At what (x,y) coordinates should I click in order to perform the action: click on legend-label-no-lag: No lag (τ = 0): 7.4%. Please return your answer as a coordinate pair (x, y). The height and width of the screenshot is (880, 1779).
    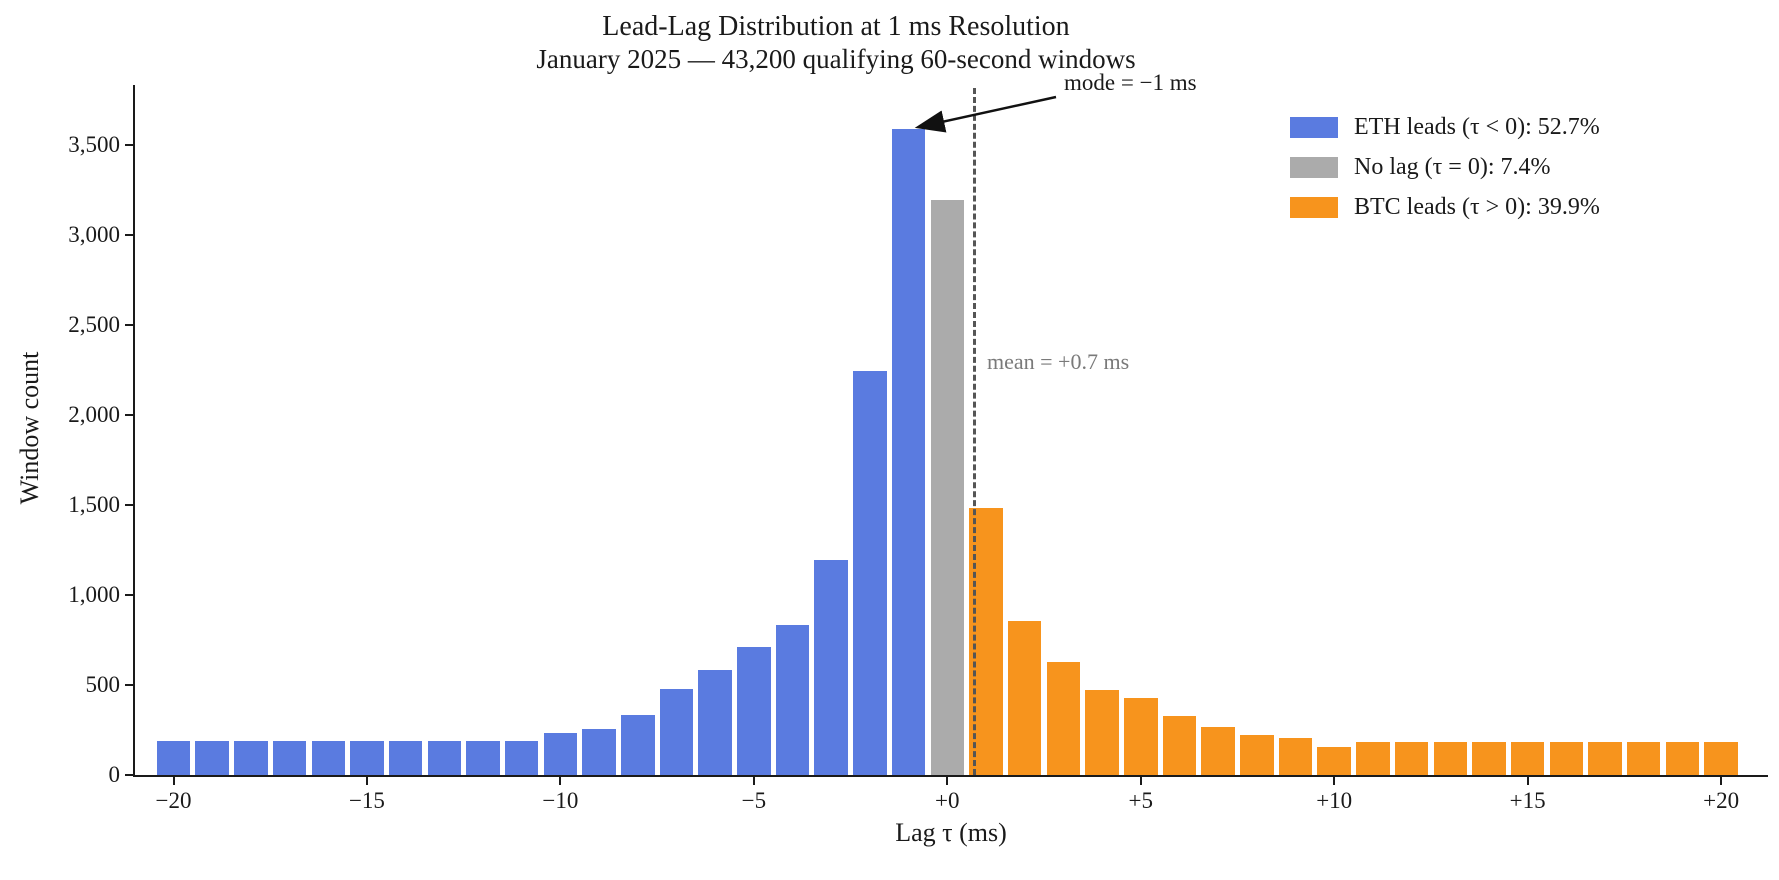
    Looking at the image, I should click on (1452, 166).